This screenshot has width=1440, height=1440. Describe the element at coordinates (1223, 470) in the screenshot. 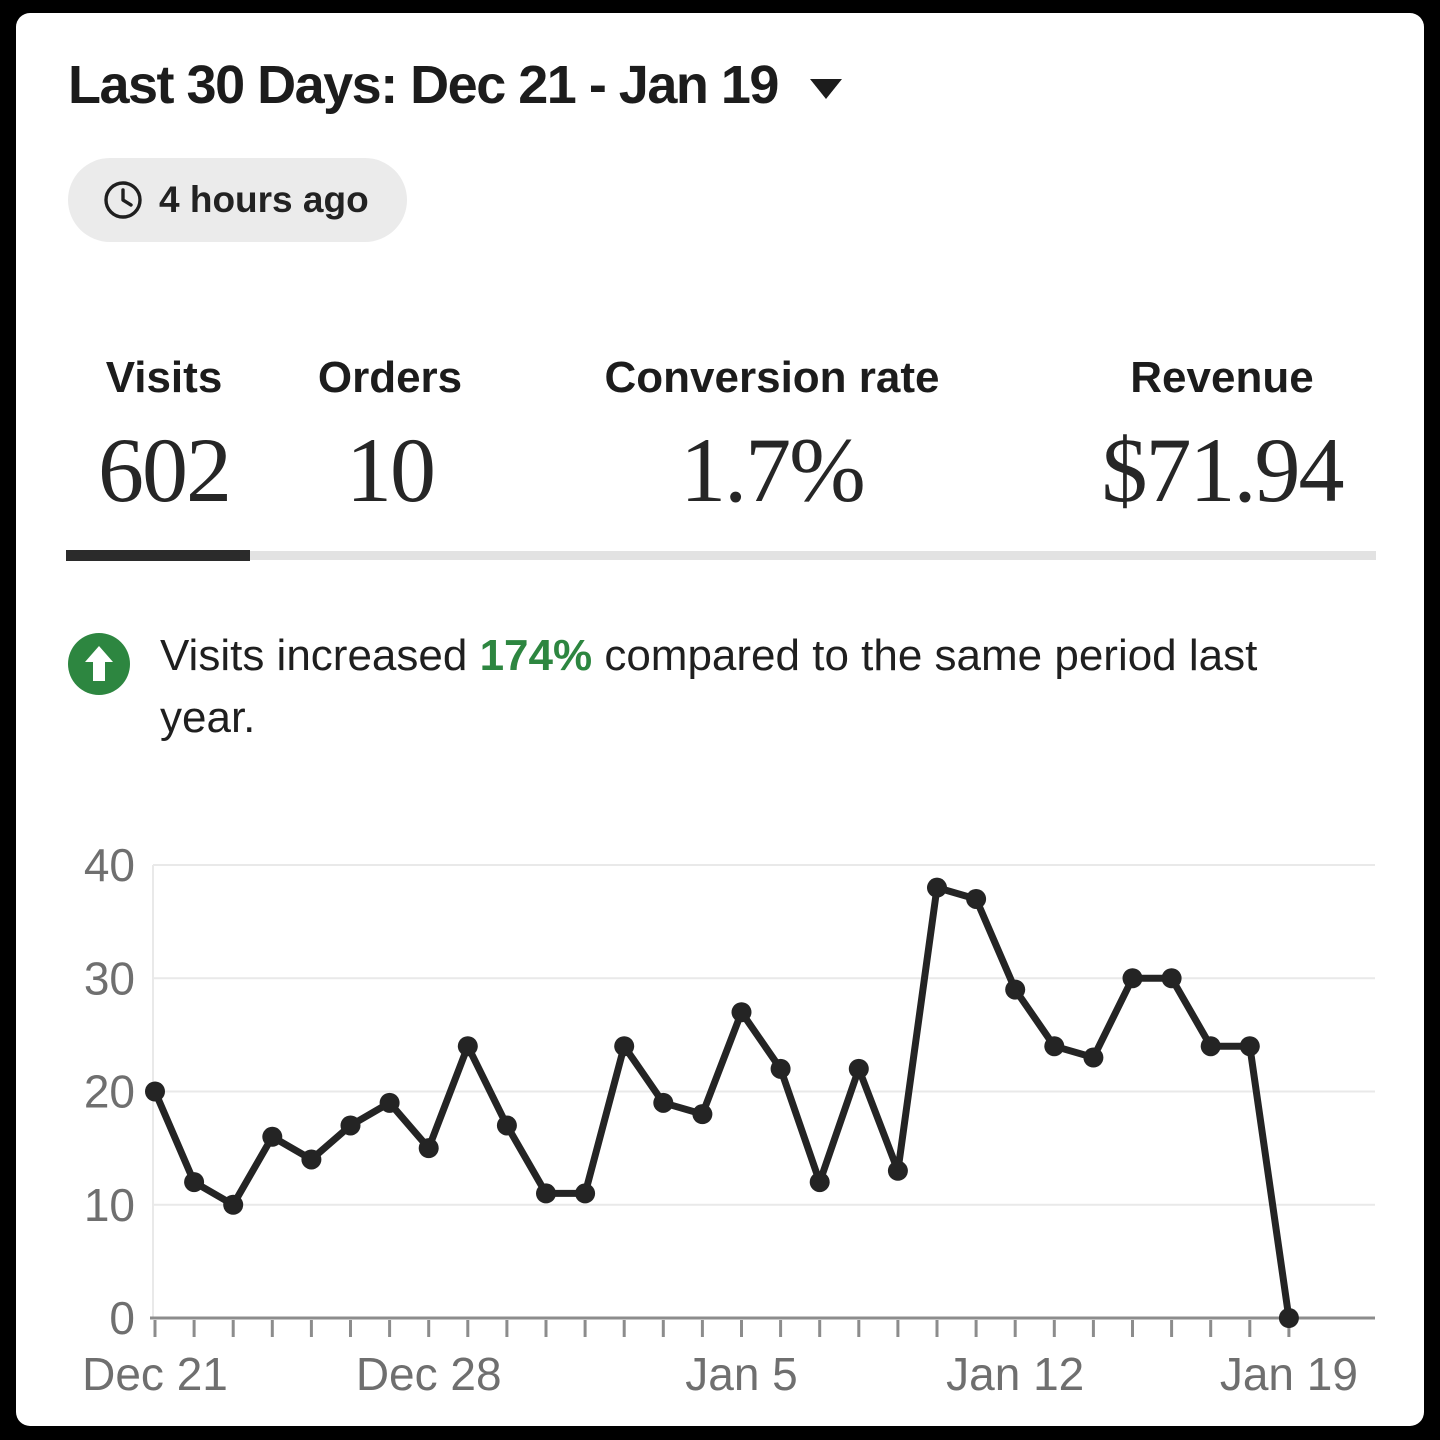

I see `stat-value: $71.94` at that location.